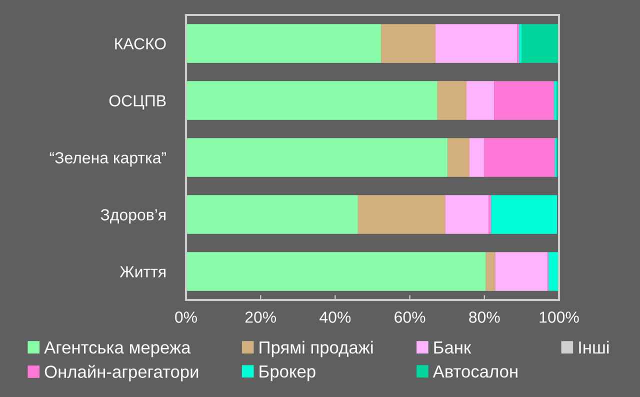 The image size is (640, 397). What do you see at coordinates (133, 216) in the screenshot?
I see `y-tick-label: Здоров’я` at bounding box center [133, 216].